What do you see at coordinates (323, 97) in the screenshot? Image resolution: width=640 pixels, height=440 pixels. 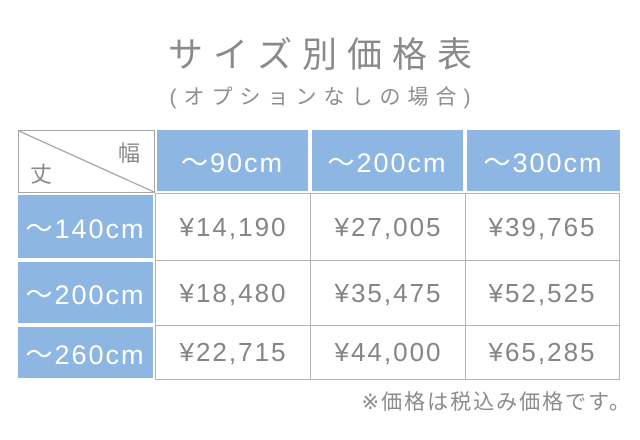 I see `page-subtitle: (オプションなしの場合)` at bounding box center [323, 97].